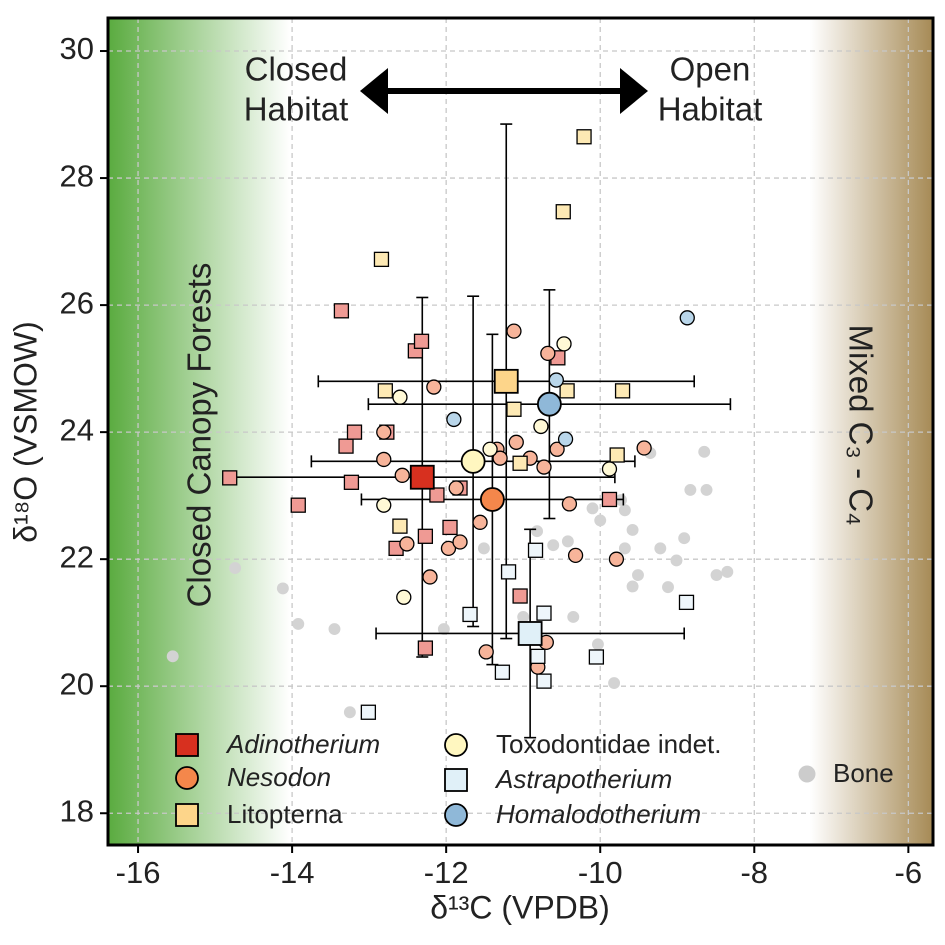 The image size is (945, 945). What do you see at coordinates (199, 435) in the screenshot?
I see `annotation: Closed Canopy Forests` at bounding box center [199, 435].